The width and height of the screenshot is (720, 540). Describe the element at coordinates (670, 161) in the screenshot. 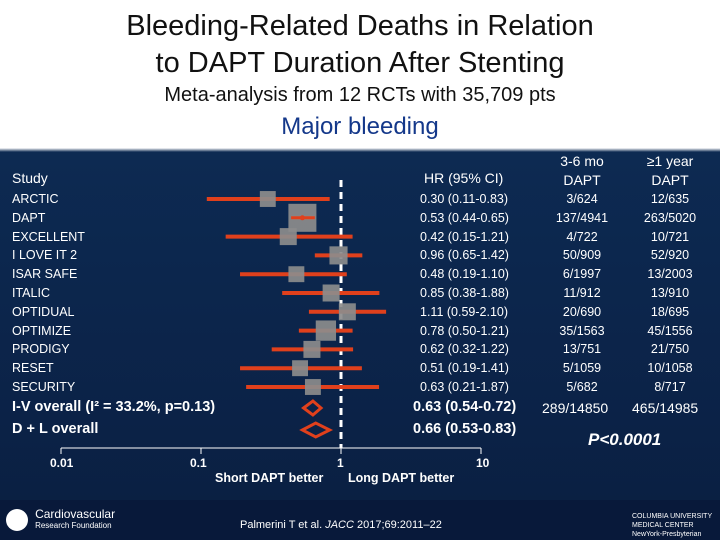

I see `long-dapt-header-line1: ≥1 year` at that location.